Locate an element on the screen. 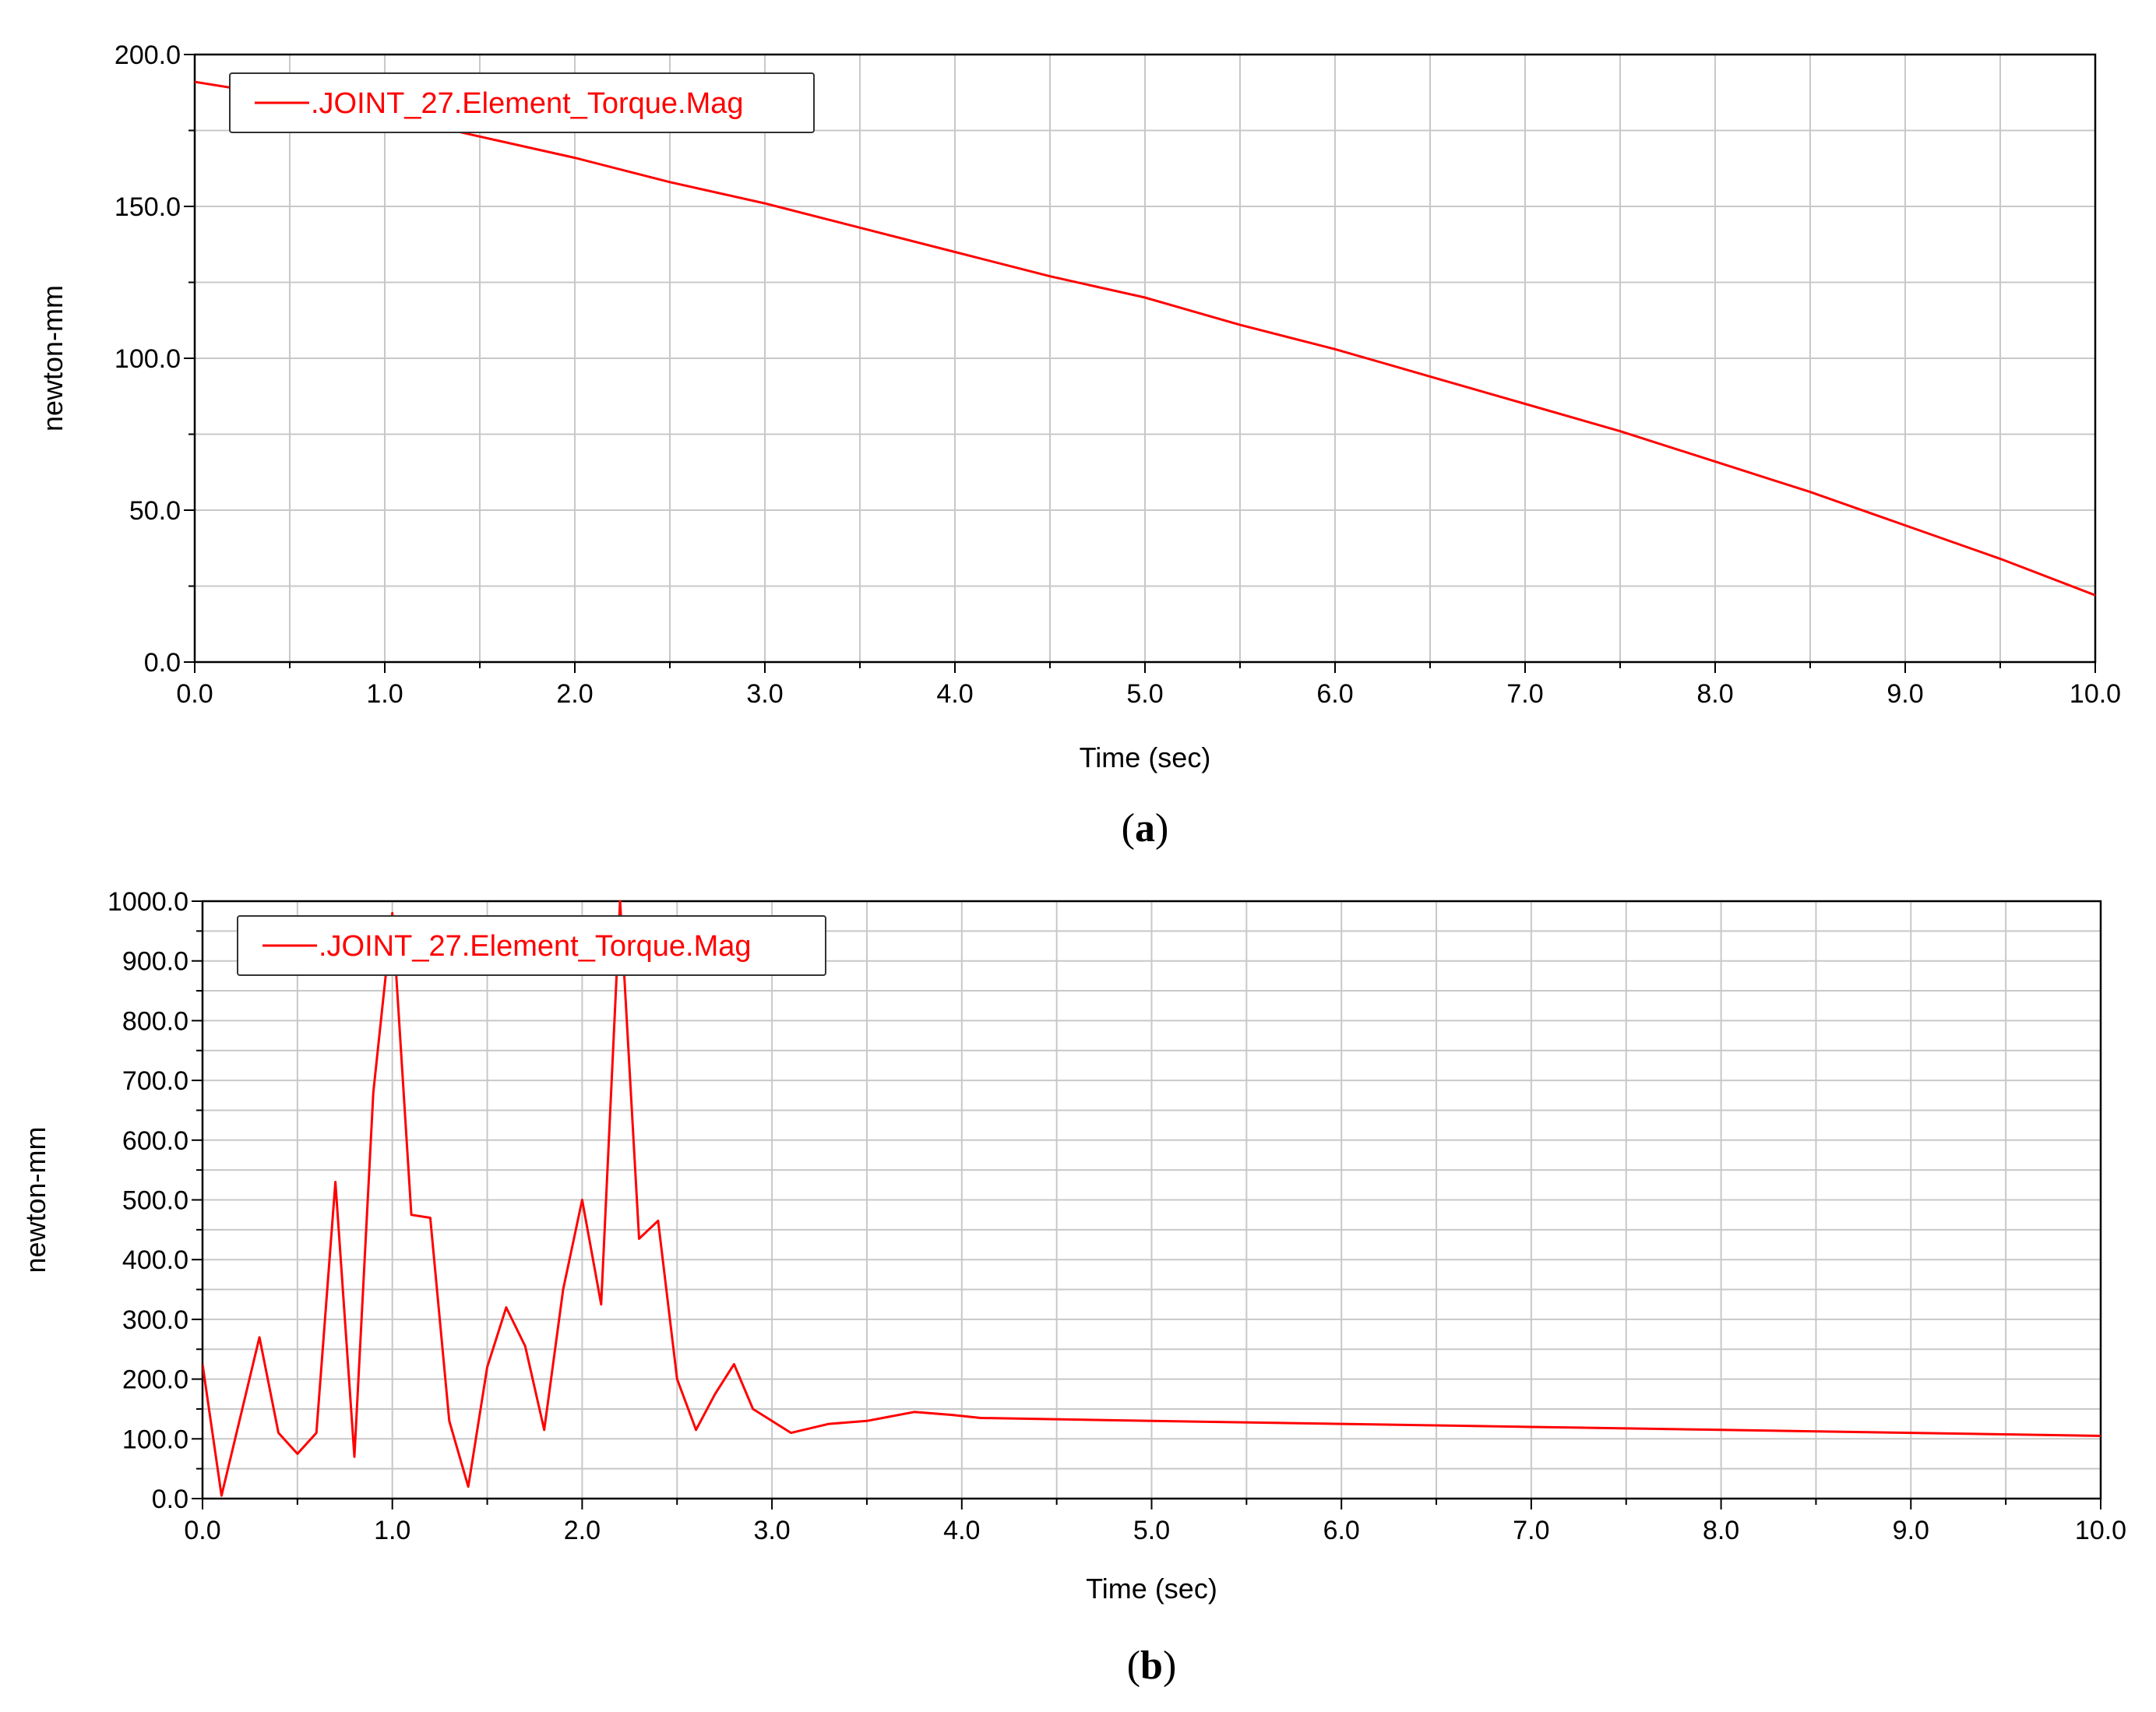  y-tick-label: 500.0 is located at coordinates (155, 1201).